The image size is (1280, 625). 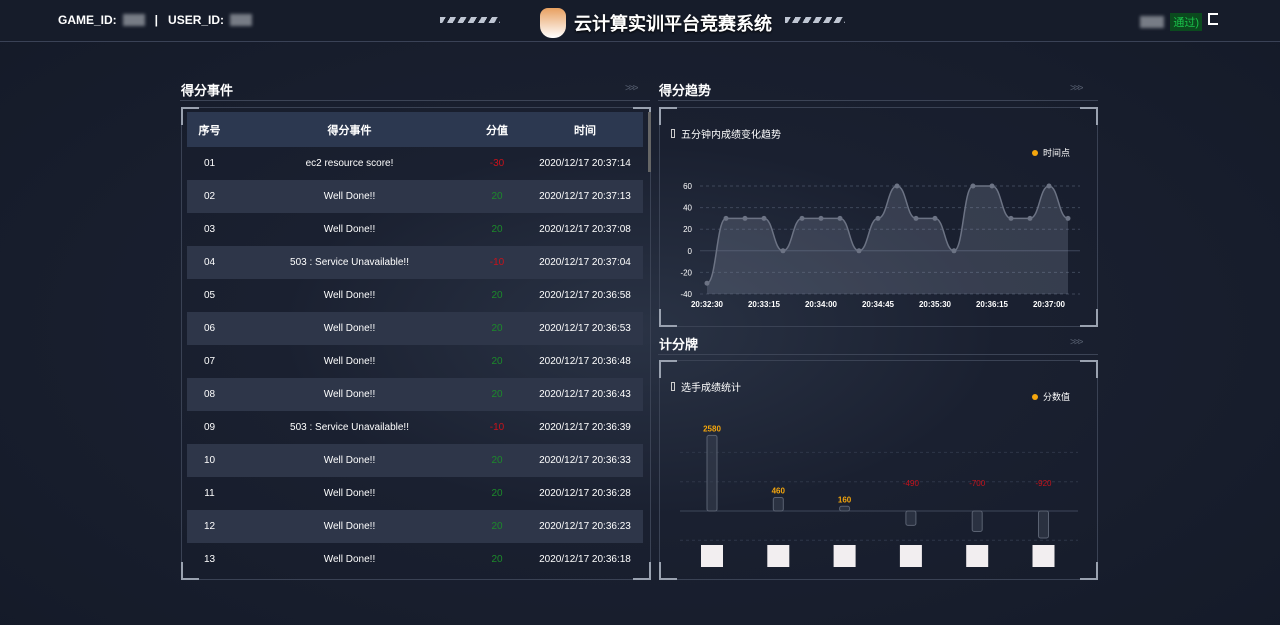 I want to click on top-bar: GAME_ID: | USER_ID: 云计算实训平台竞赛系统 通过), so click(x=640, y=21).